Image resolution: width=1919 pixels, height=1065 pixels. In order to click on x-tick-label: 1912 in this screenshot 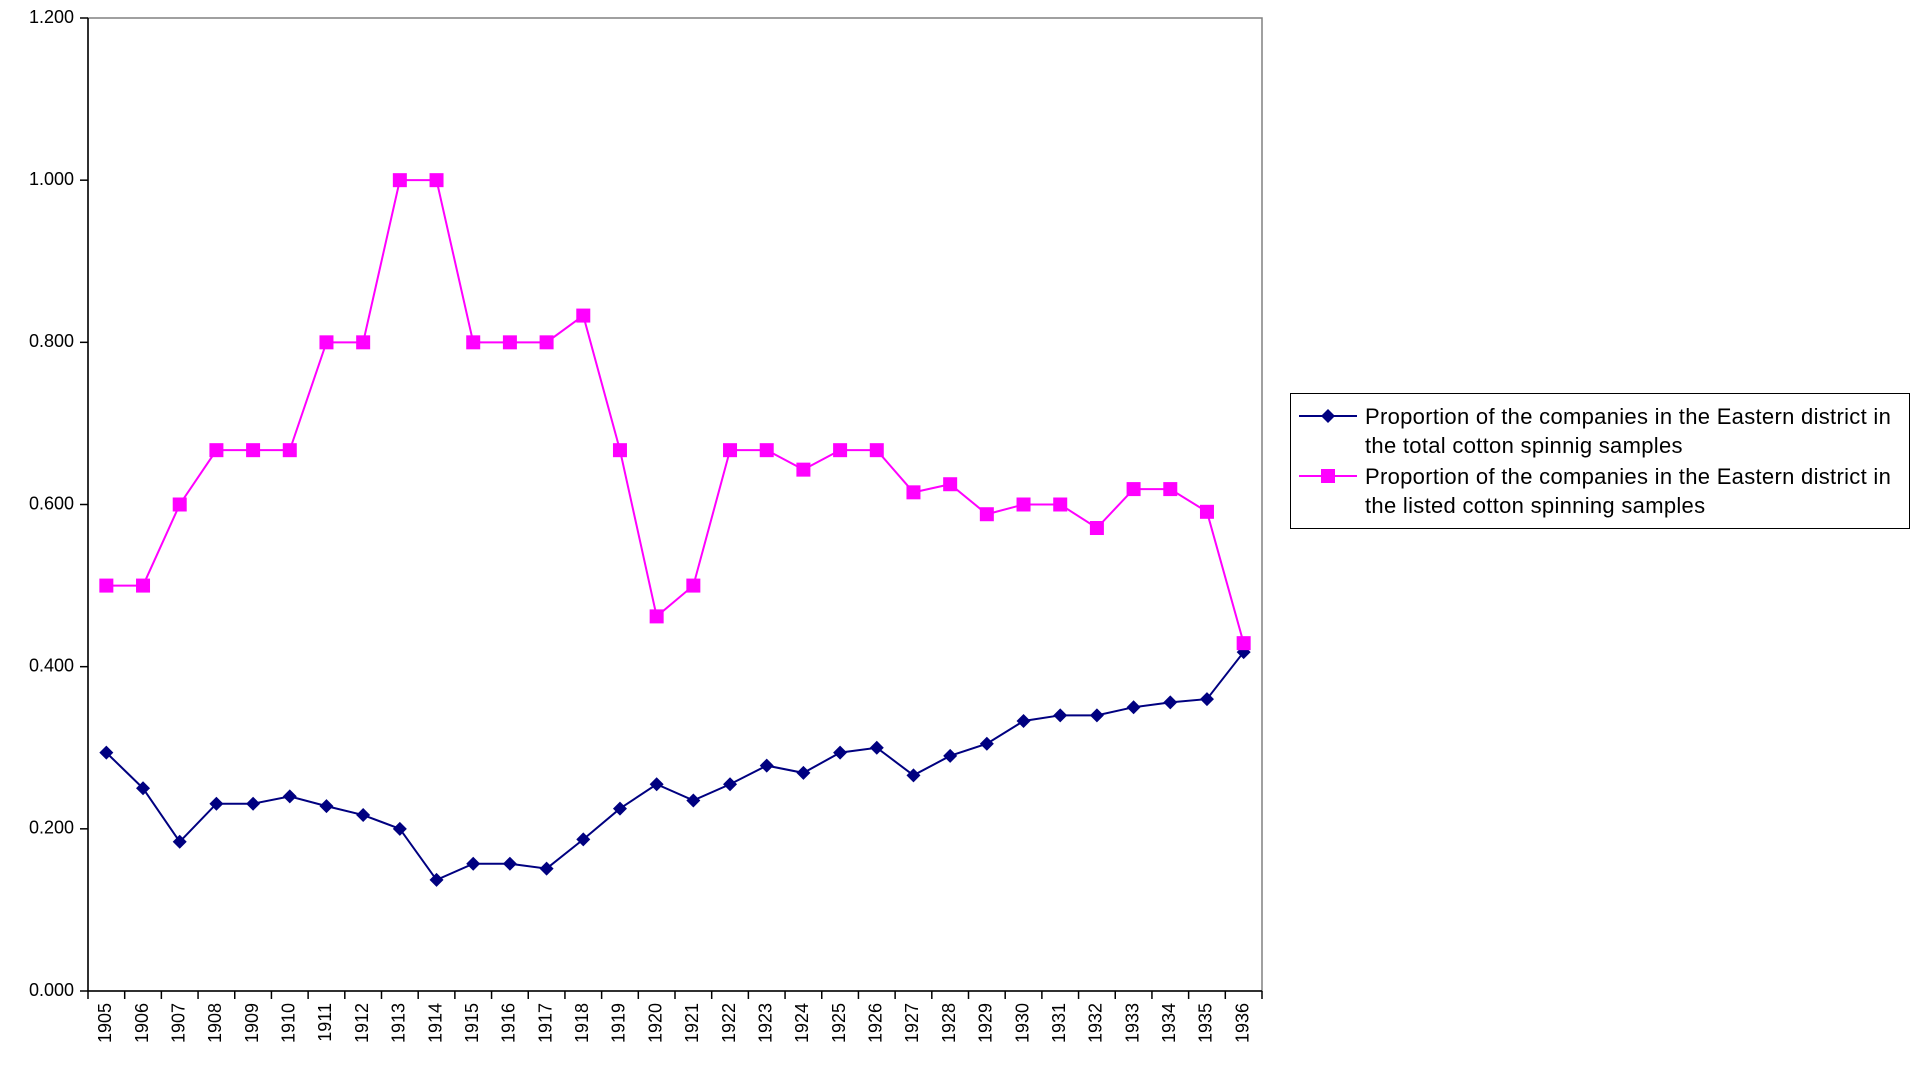, I will do `click(362, 1023)`.